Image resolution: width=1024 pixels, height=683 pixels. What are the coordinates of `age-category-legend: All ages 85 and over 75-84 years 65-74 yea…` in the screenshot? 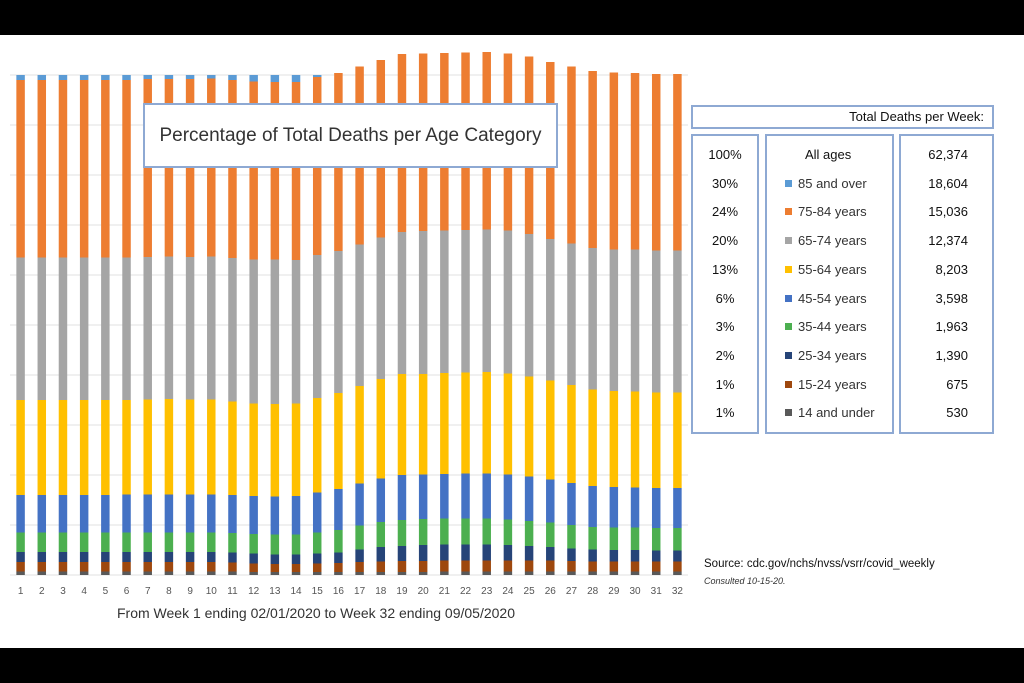 It's located at (829, 284).